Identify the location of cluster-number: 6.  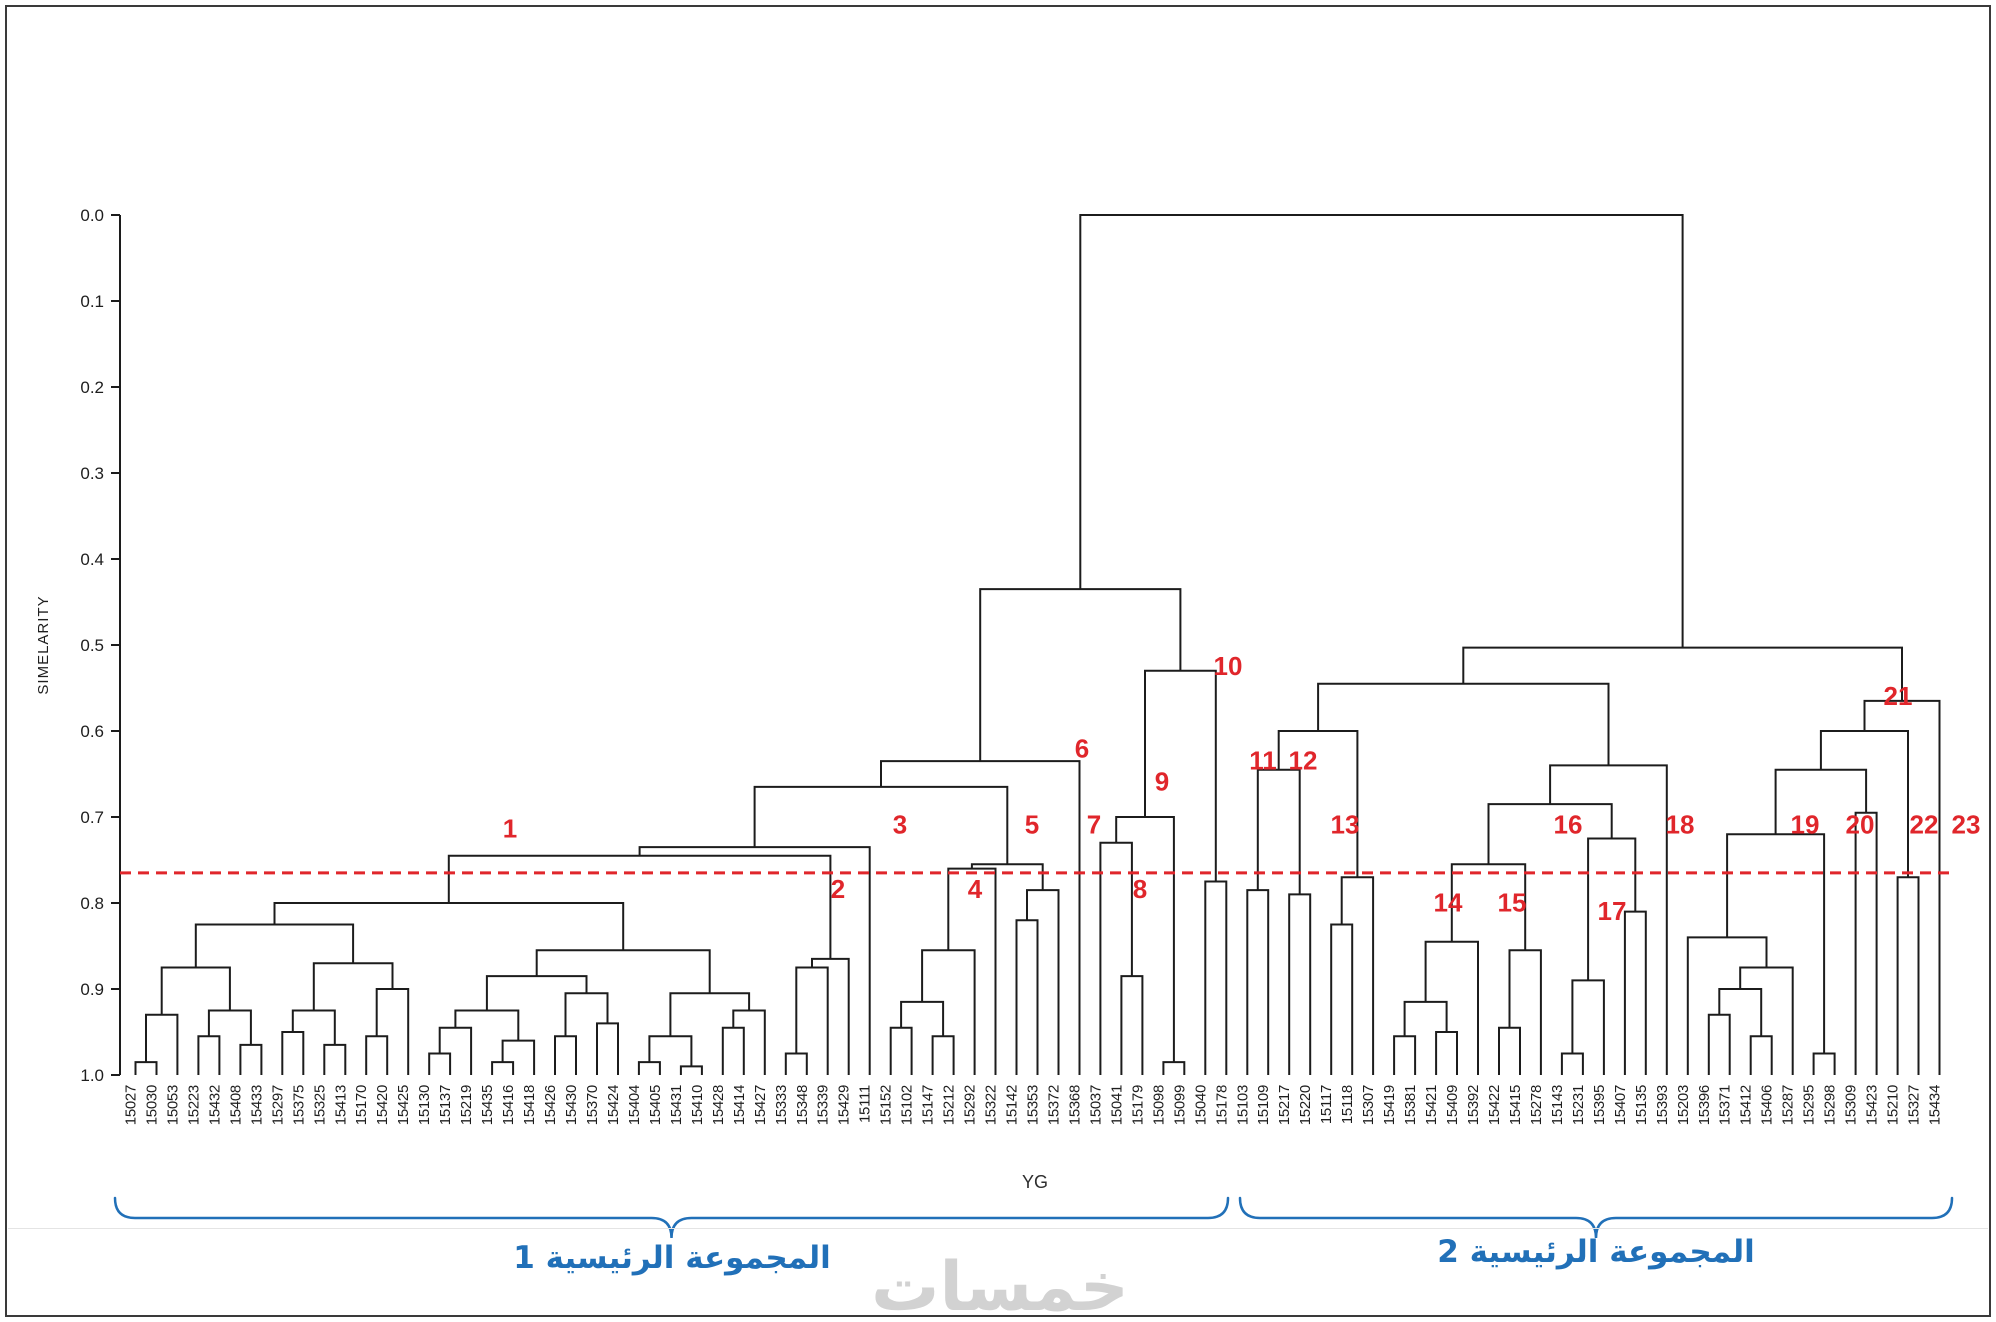
(1082, 749).